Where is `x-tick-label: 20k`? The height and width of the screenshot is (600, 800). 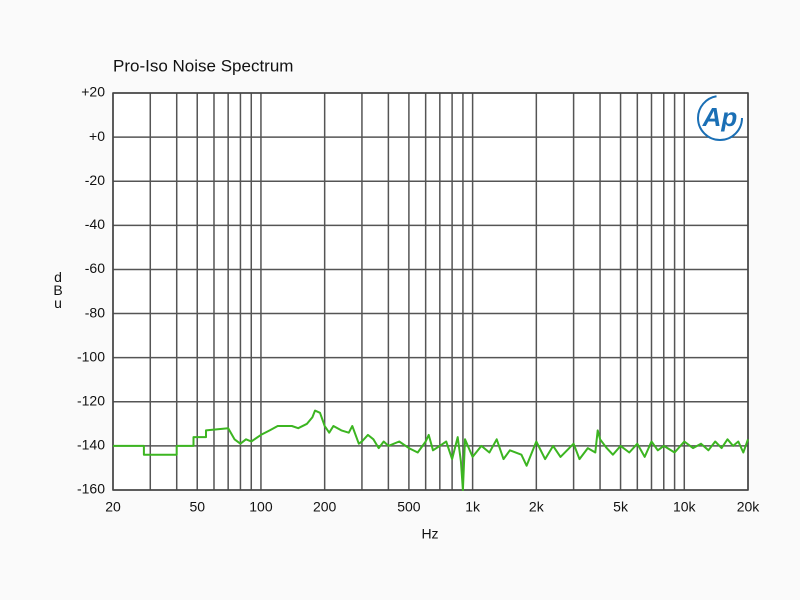 x-tick-label: 20k is located at coordinates (749, 507).